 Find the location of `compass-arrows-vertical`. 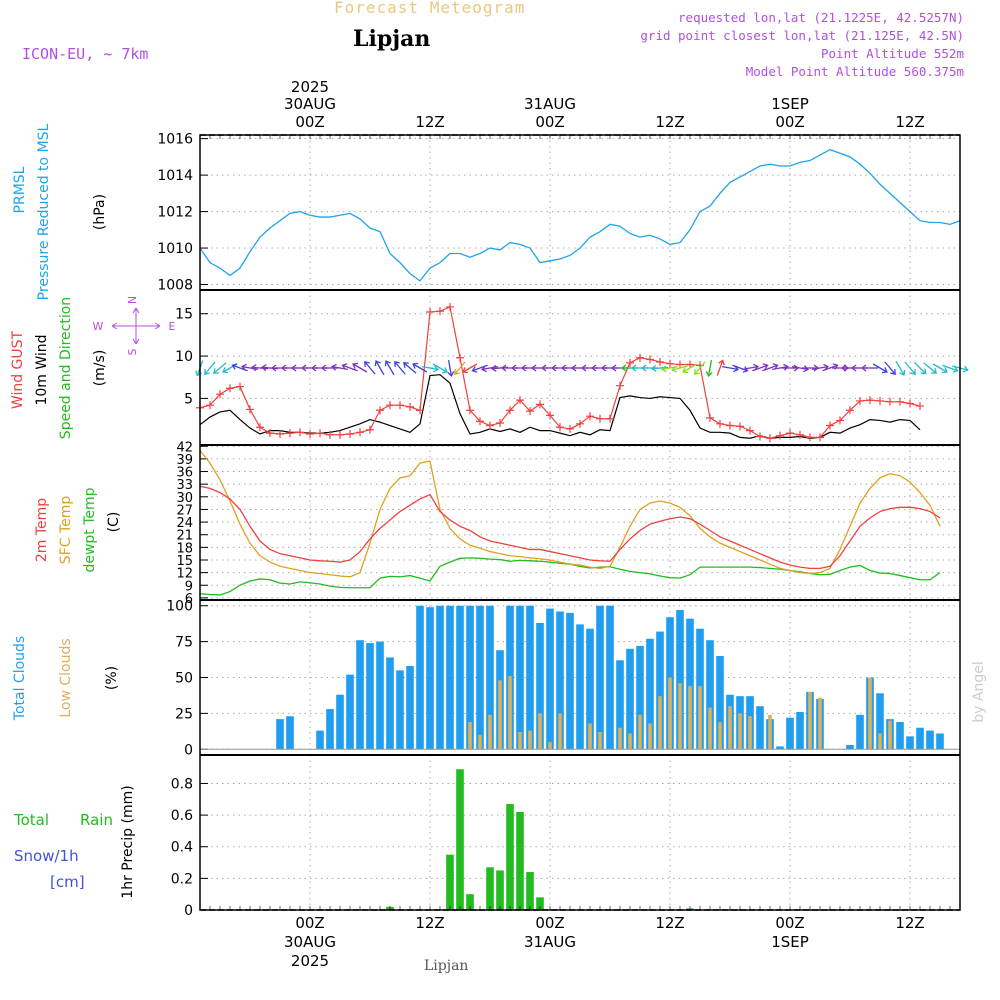

compass-arrows-vertical is located at coordinates (136, 326).